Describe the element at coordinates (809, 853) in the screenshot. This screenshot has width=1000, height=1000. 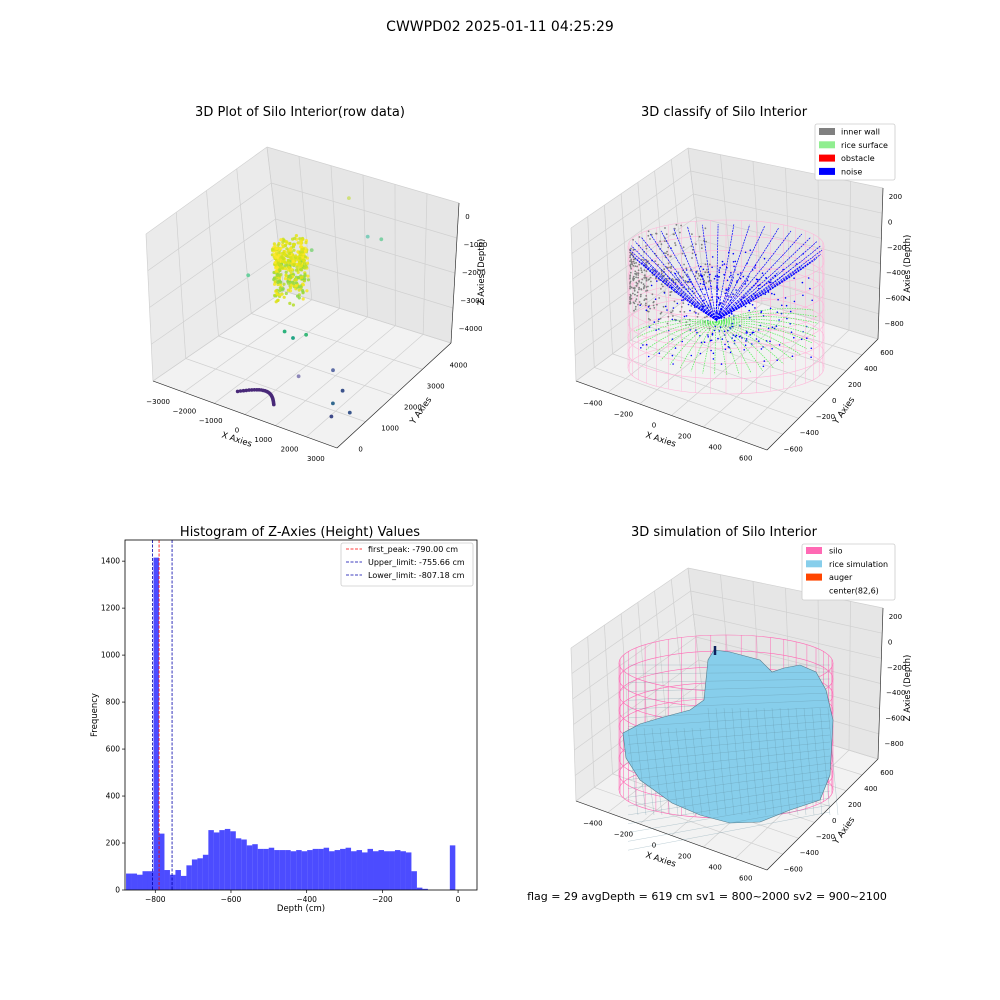
I see `y-tick-label: −400` at that location.